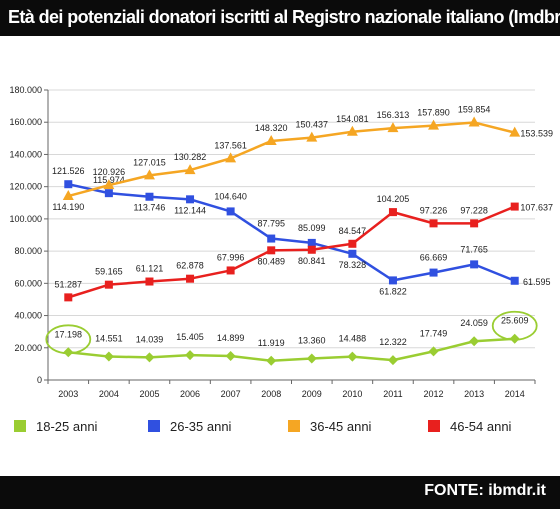 This screenshot has height=509, width=560. What do you see at coordinates (68, 207) in the screenshot?
I see `data-label: 114.190` at bounding box center [68, 207].